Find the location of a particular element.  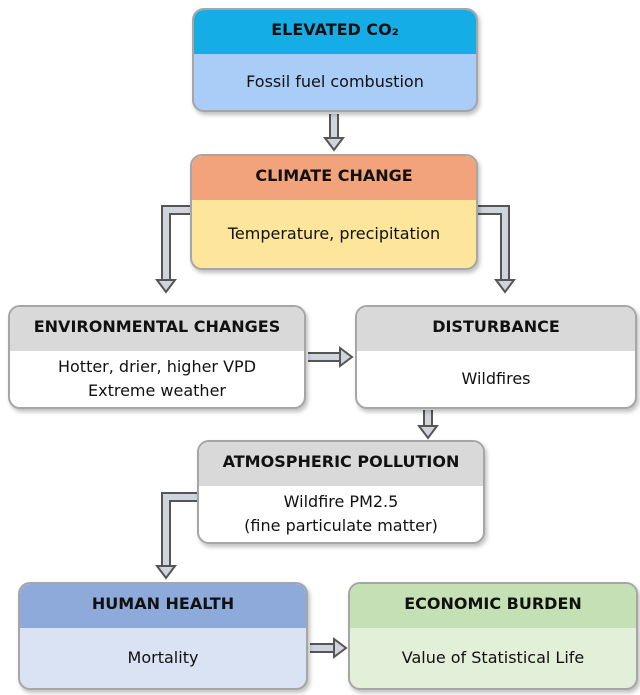

node-title: CLIMATE CHANGE is located at coordinates (334, 178).